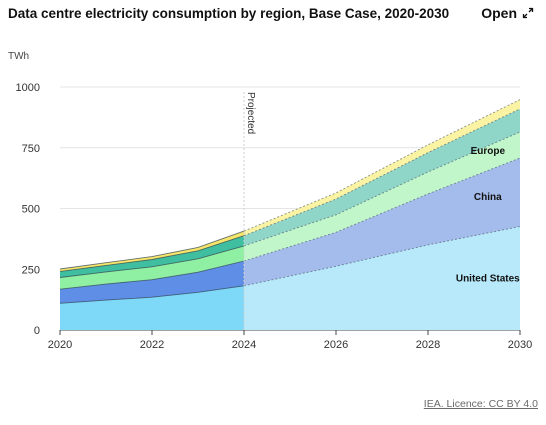 The width and height of the screenshot is (546, 425). Describe the element at coordinates (488, 197) in the screenshot. I see `series-label-china: China` at that location.